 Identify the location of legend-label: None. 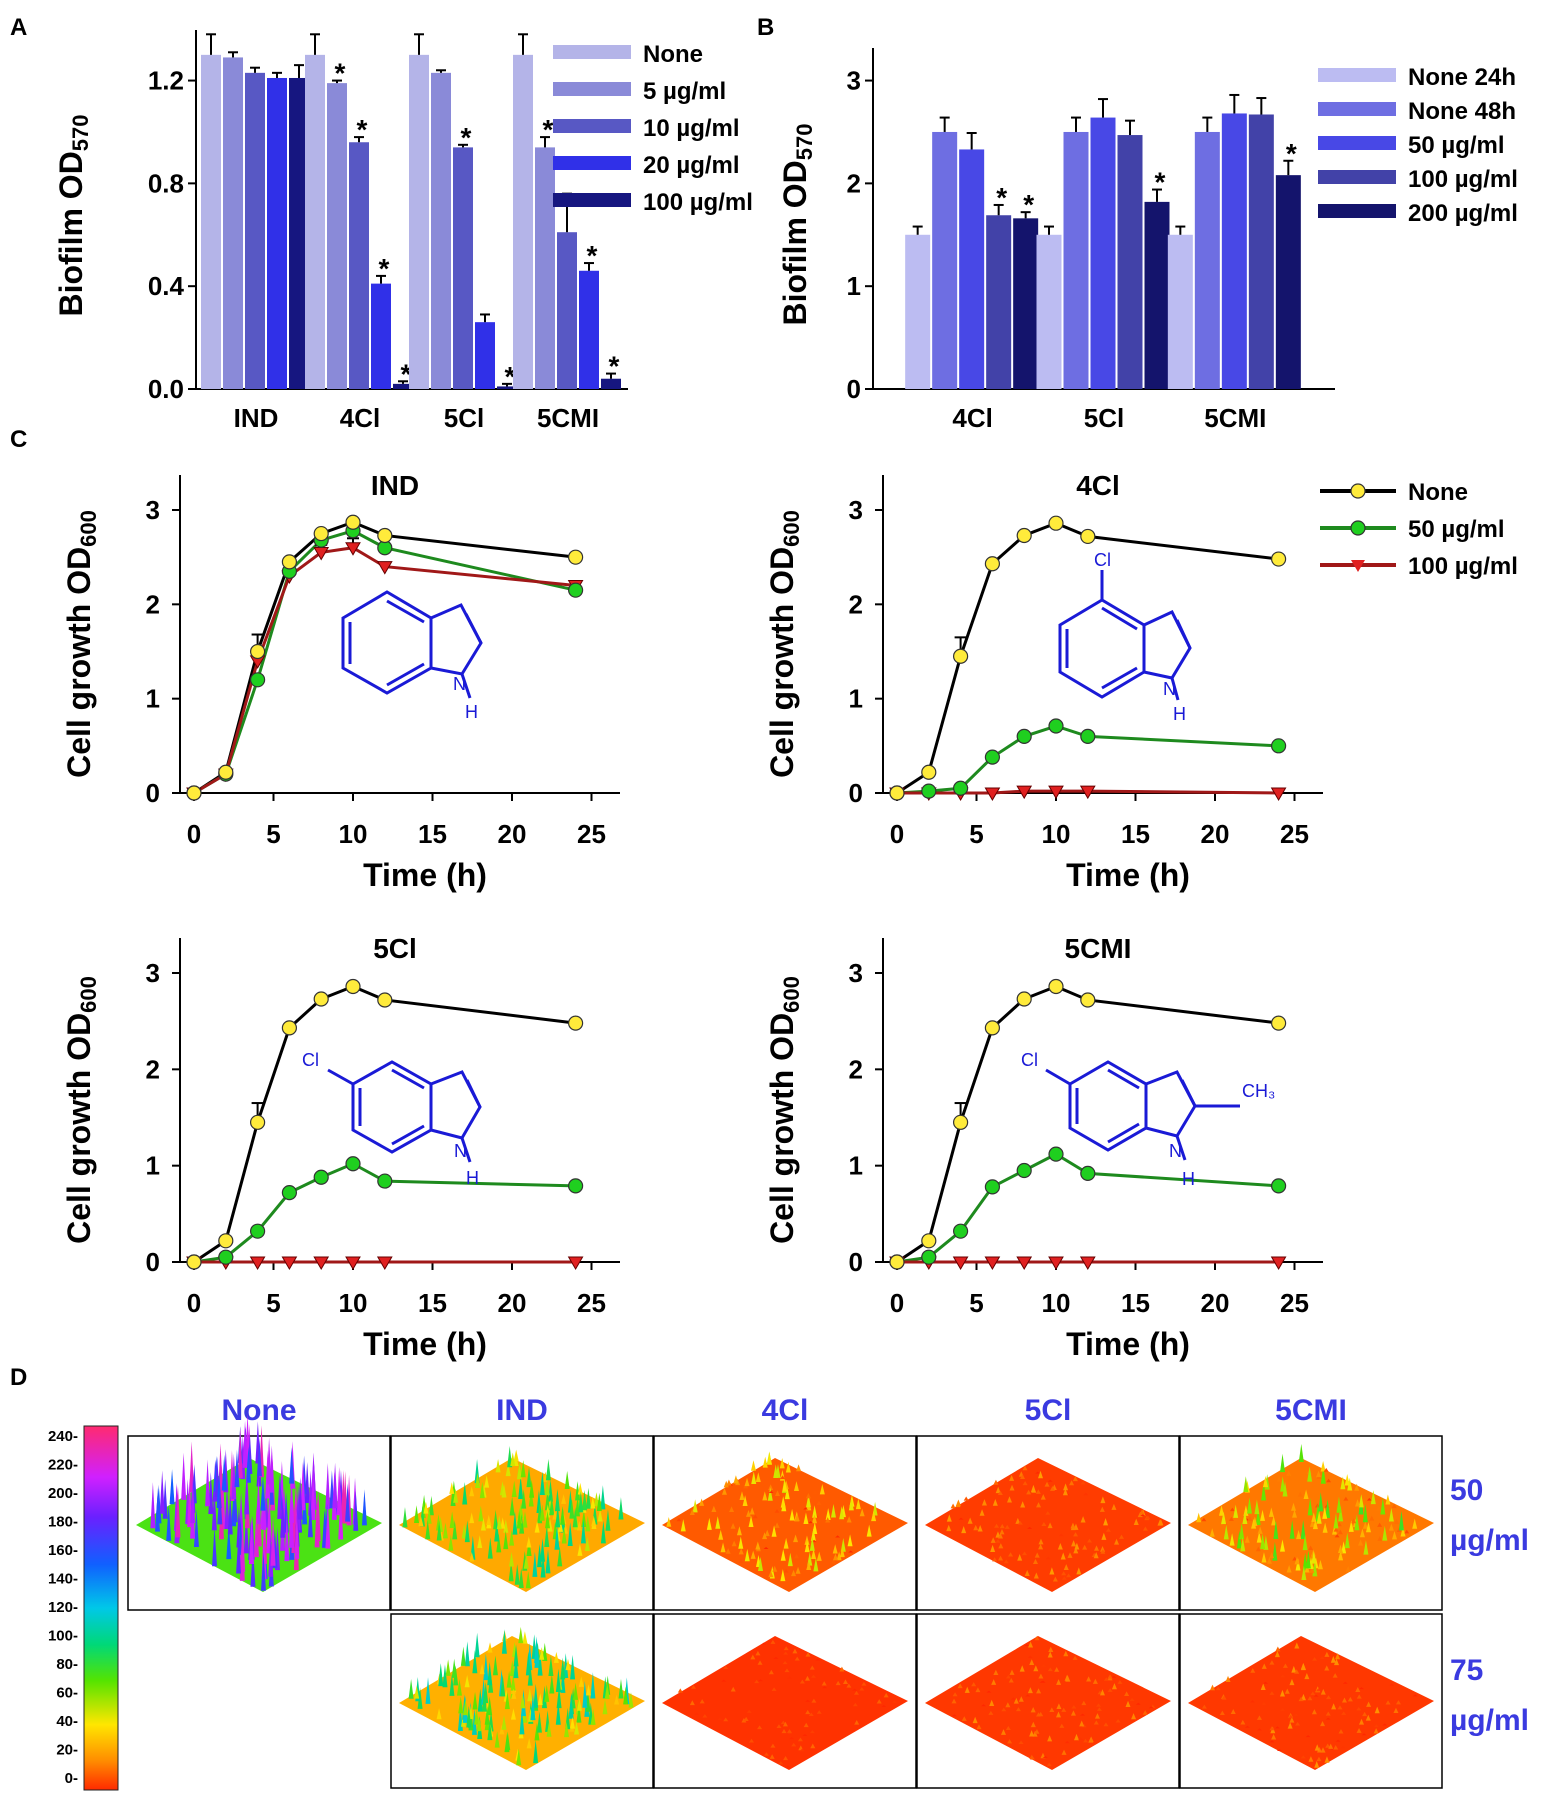
(673, 54).